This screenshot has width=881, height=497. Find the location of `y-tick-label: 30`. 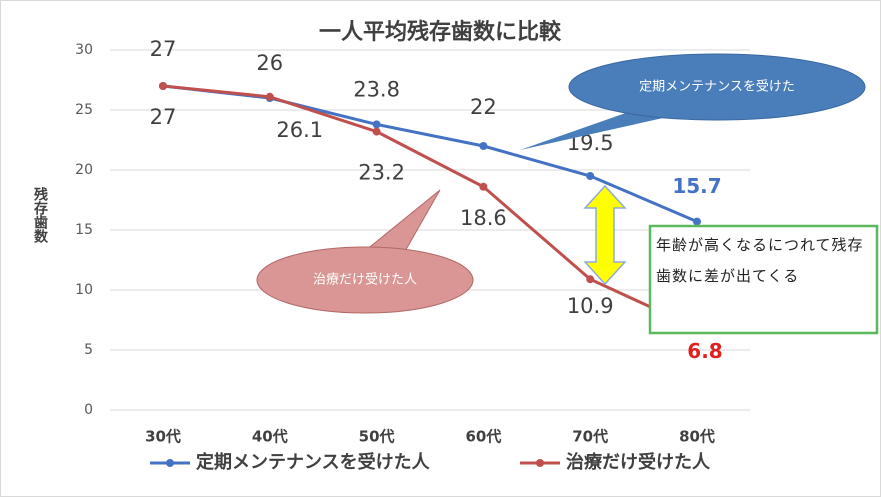

y-tick-label: 30 is located at coordinates (84, 50).